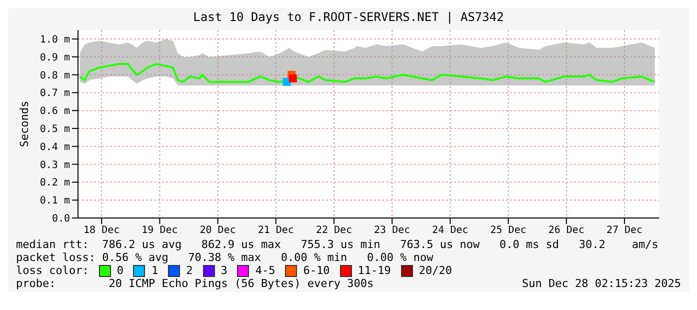 The image size is (697, 310). What do you see at coordinates (392, 230) in the screenshot?
I see `x-tick-label: 23 Dec` at bounding box center [392, 230].